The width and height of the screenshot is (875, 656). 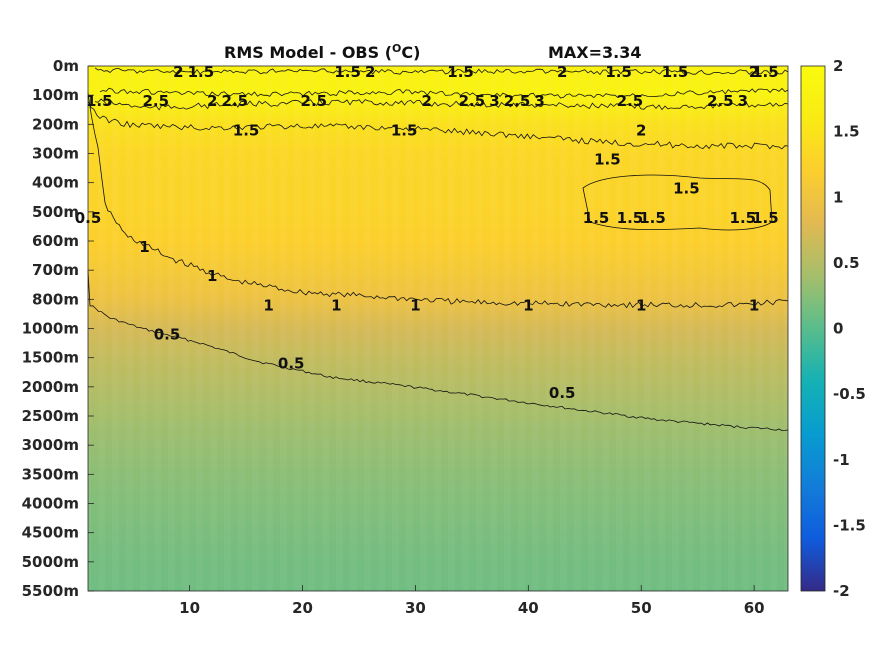 I want to click on chart-title: RMS Model - OBS (OC), so click(x=322, y=52).